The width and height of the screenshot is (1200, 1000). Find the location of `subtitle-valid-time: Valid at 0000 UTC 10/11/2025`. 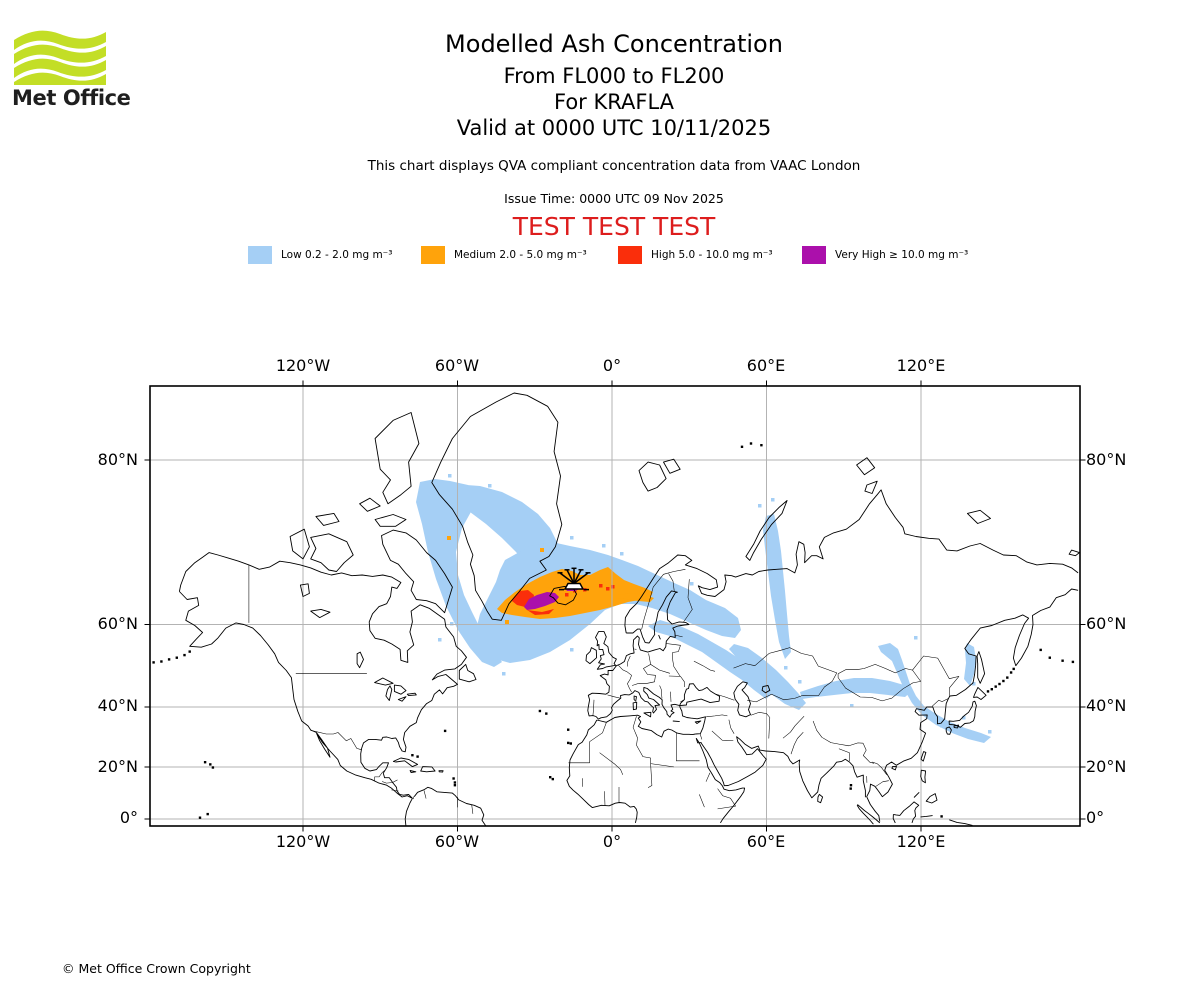

subtitle-valid-time: Valid at 0000 UTC 10/11/2025 is located at coordinates (614, 128).